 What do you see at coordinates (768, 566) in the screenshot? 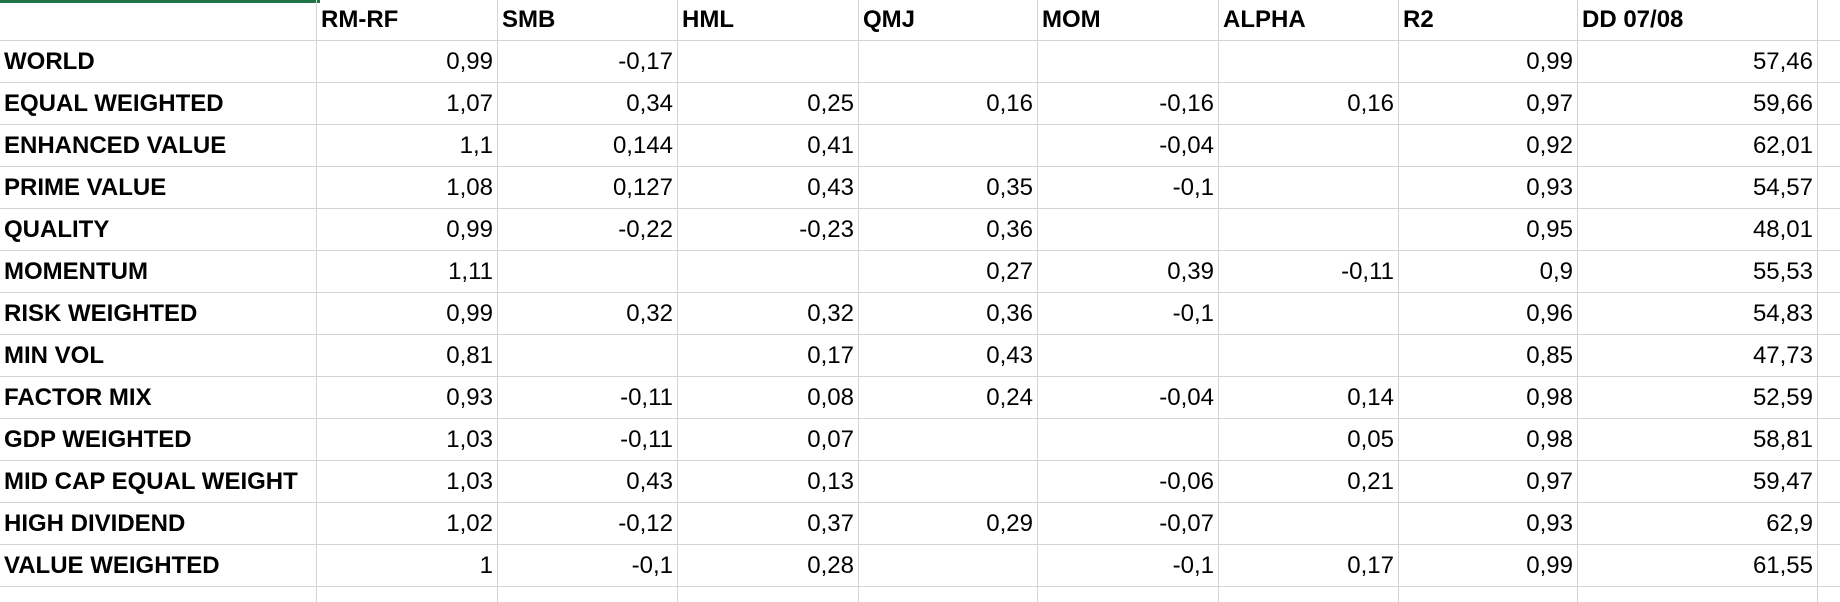
I see `value-cell: 0,28` at bounding box center [768, 566].